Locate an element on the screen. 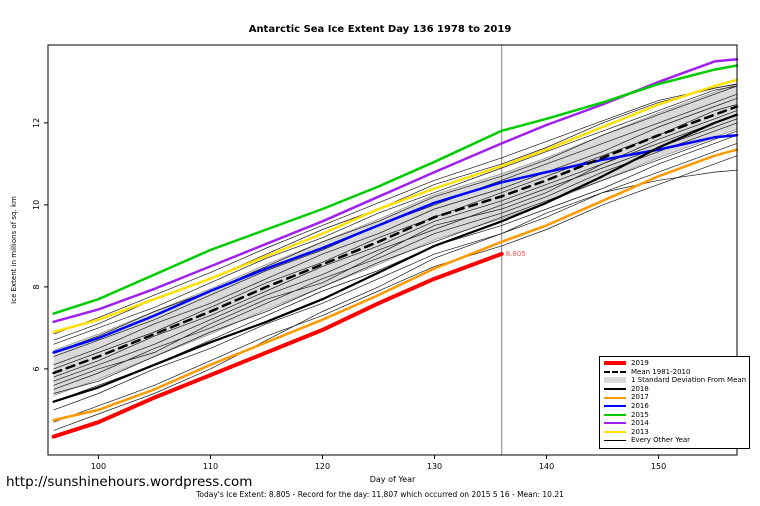  y-tick-label: 8 is located at coordinates (36, 286).